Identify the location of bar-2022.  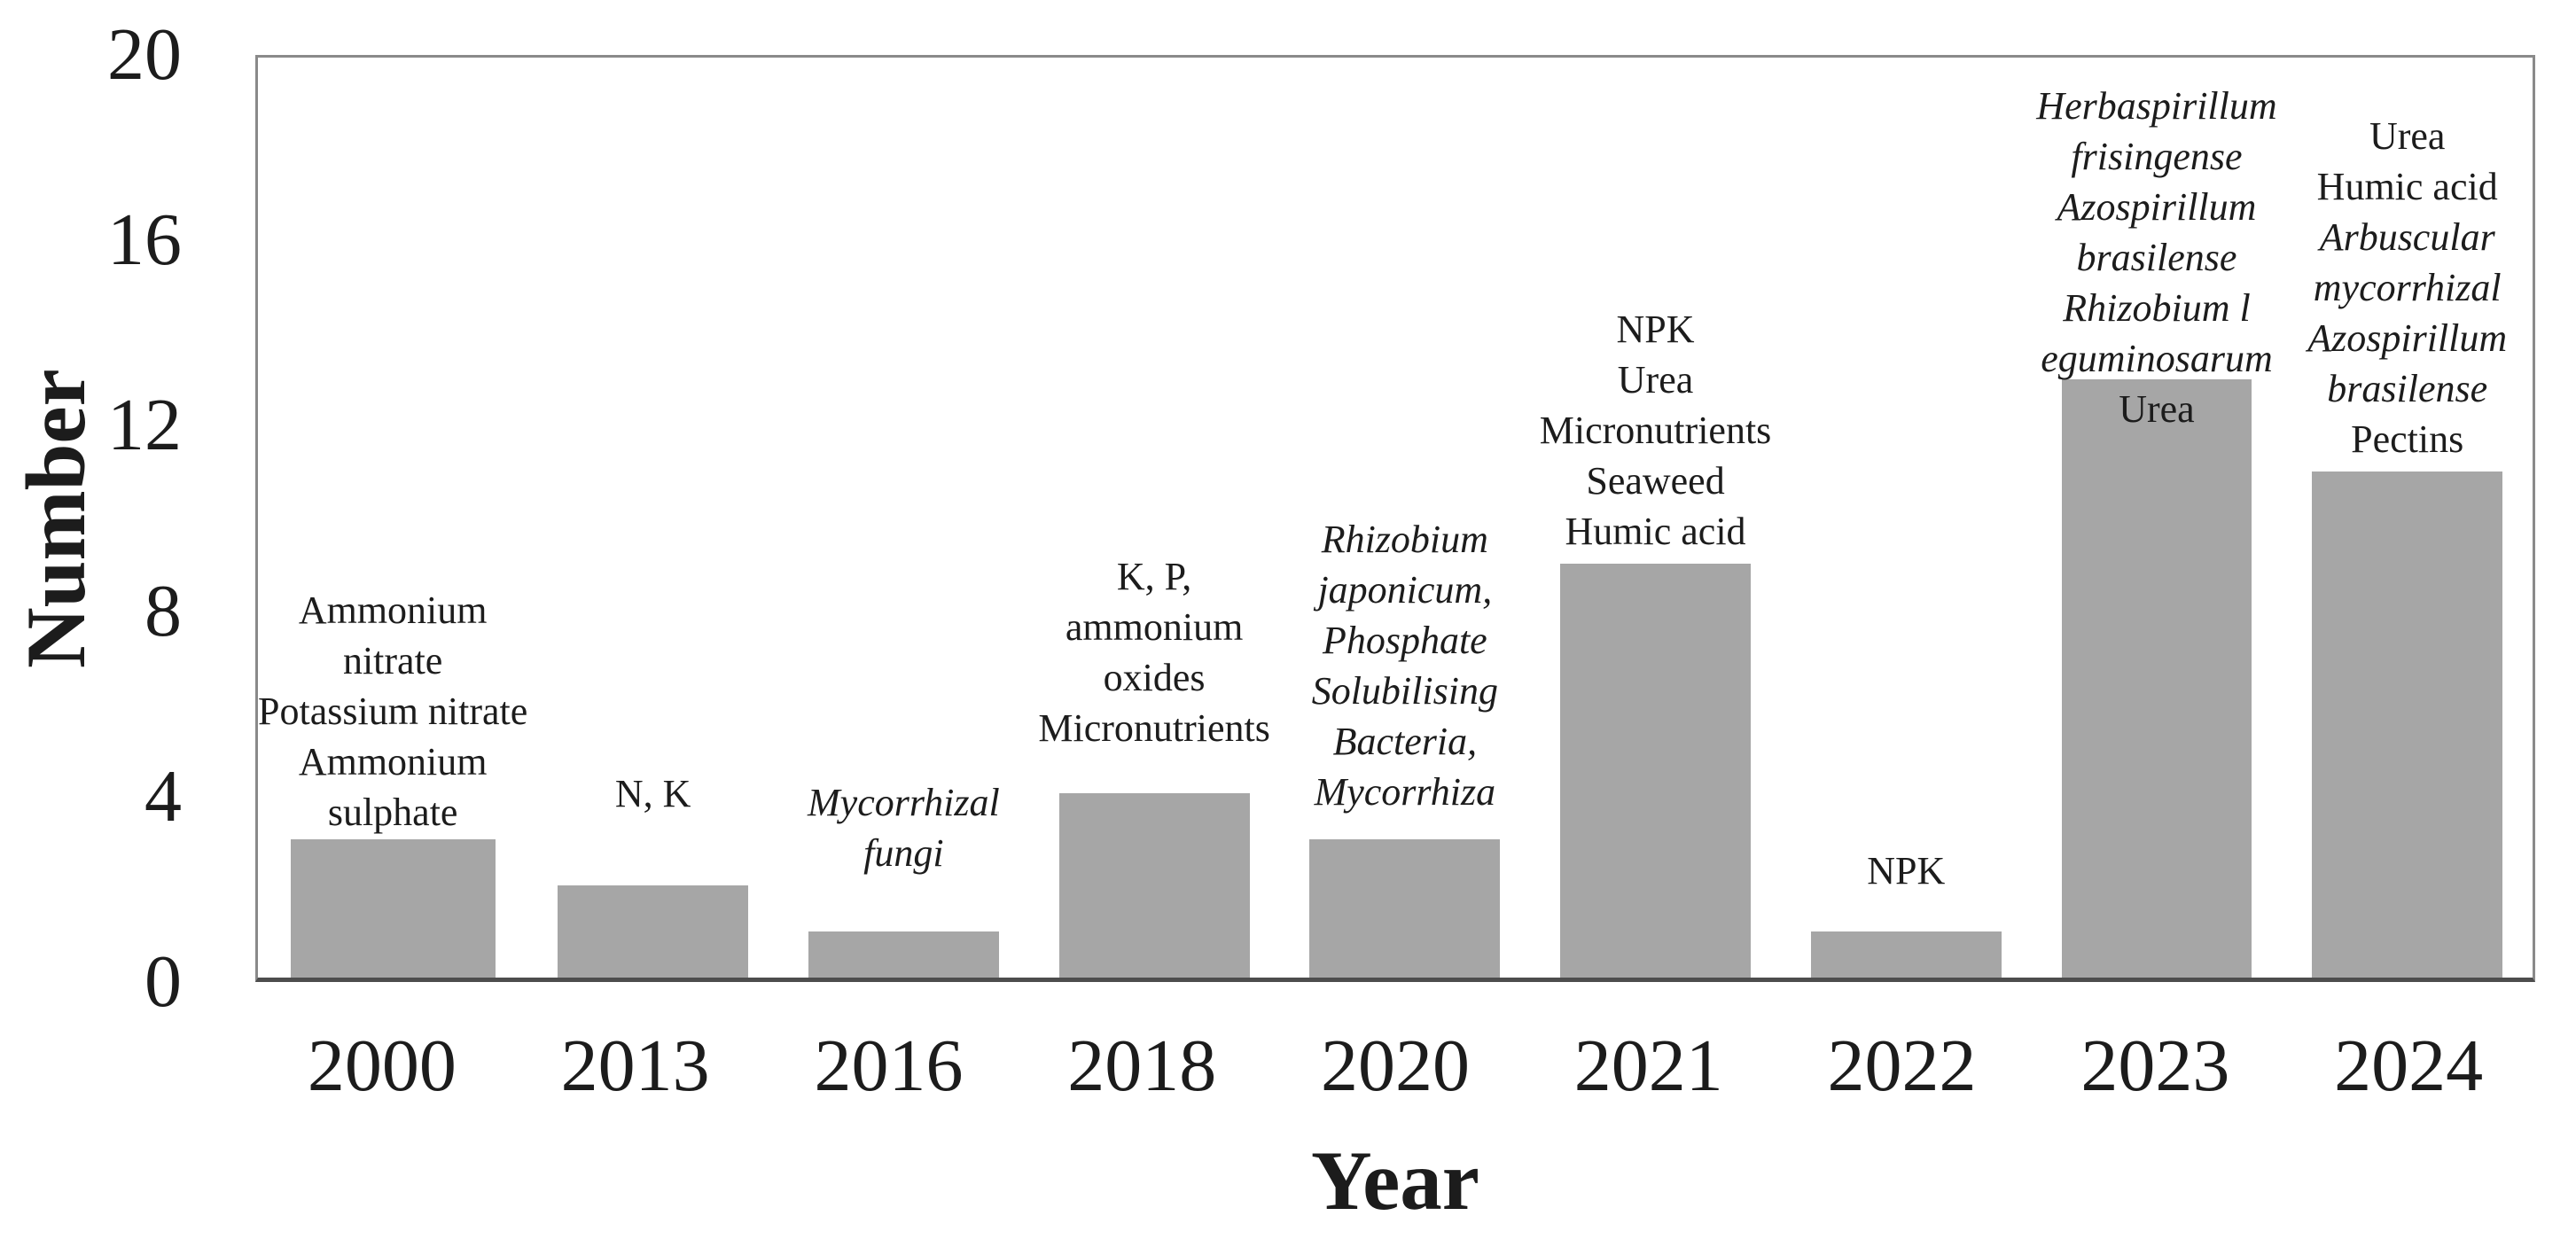
(1906, 954).